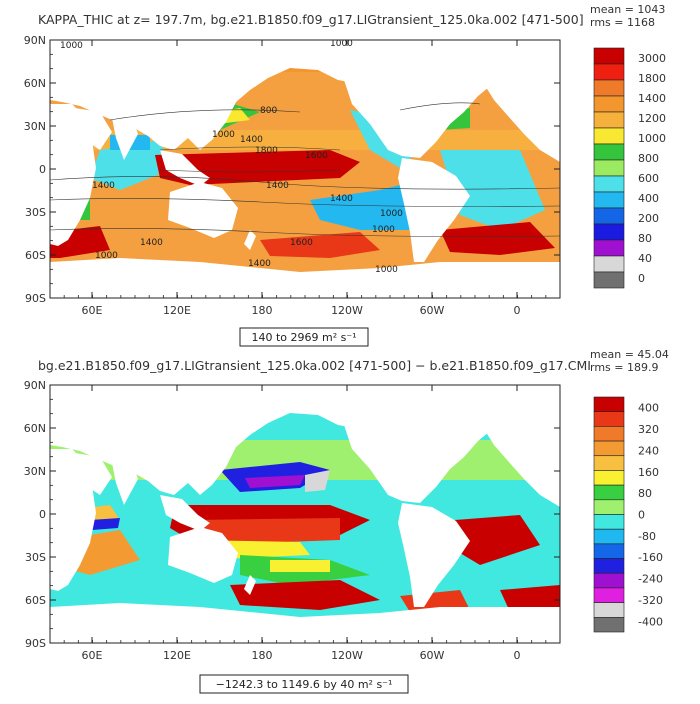 The image size is (700, 704). What do you see at coordinates (650, 621) in the screenshot?
I see `colorbar-label: -400` at bounding box center [650, 621].